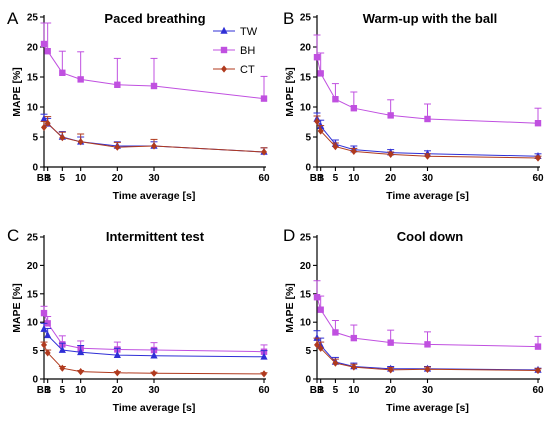  What do you see at coordinates (235, 32) in the screenshot?
I see `legend-item-tw: TW` at bounding box center [235, 32].